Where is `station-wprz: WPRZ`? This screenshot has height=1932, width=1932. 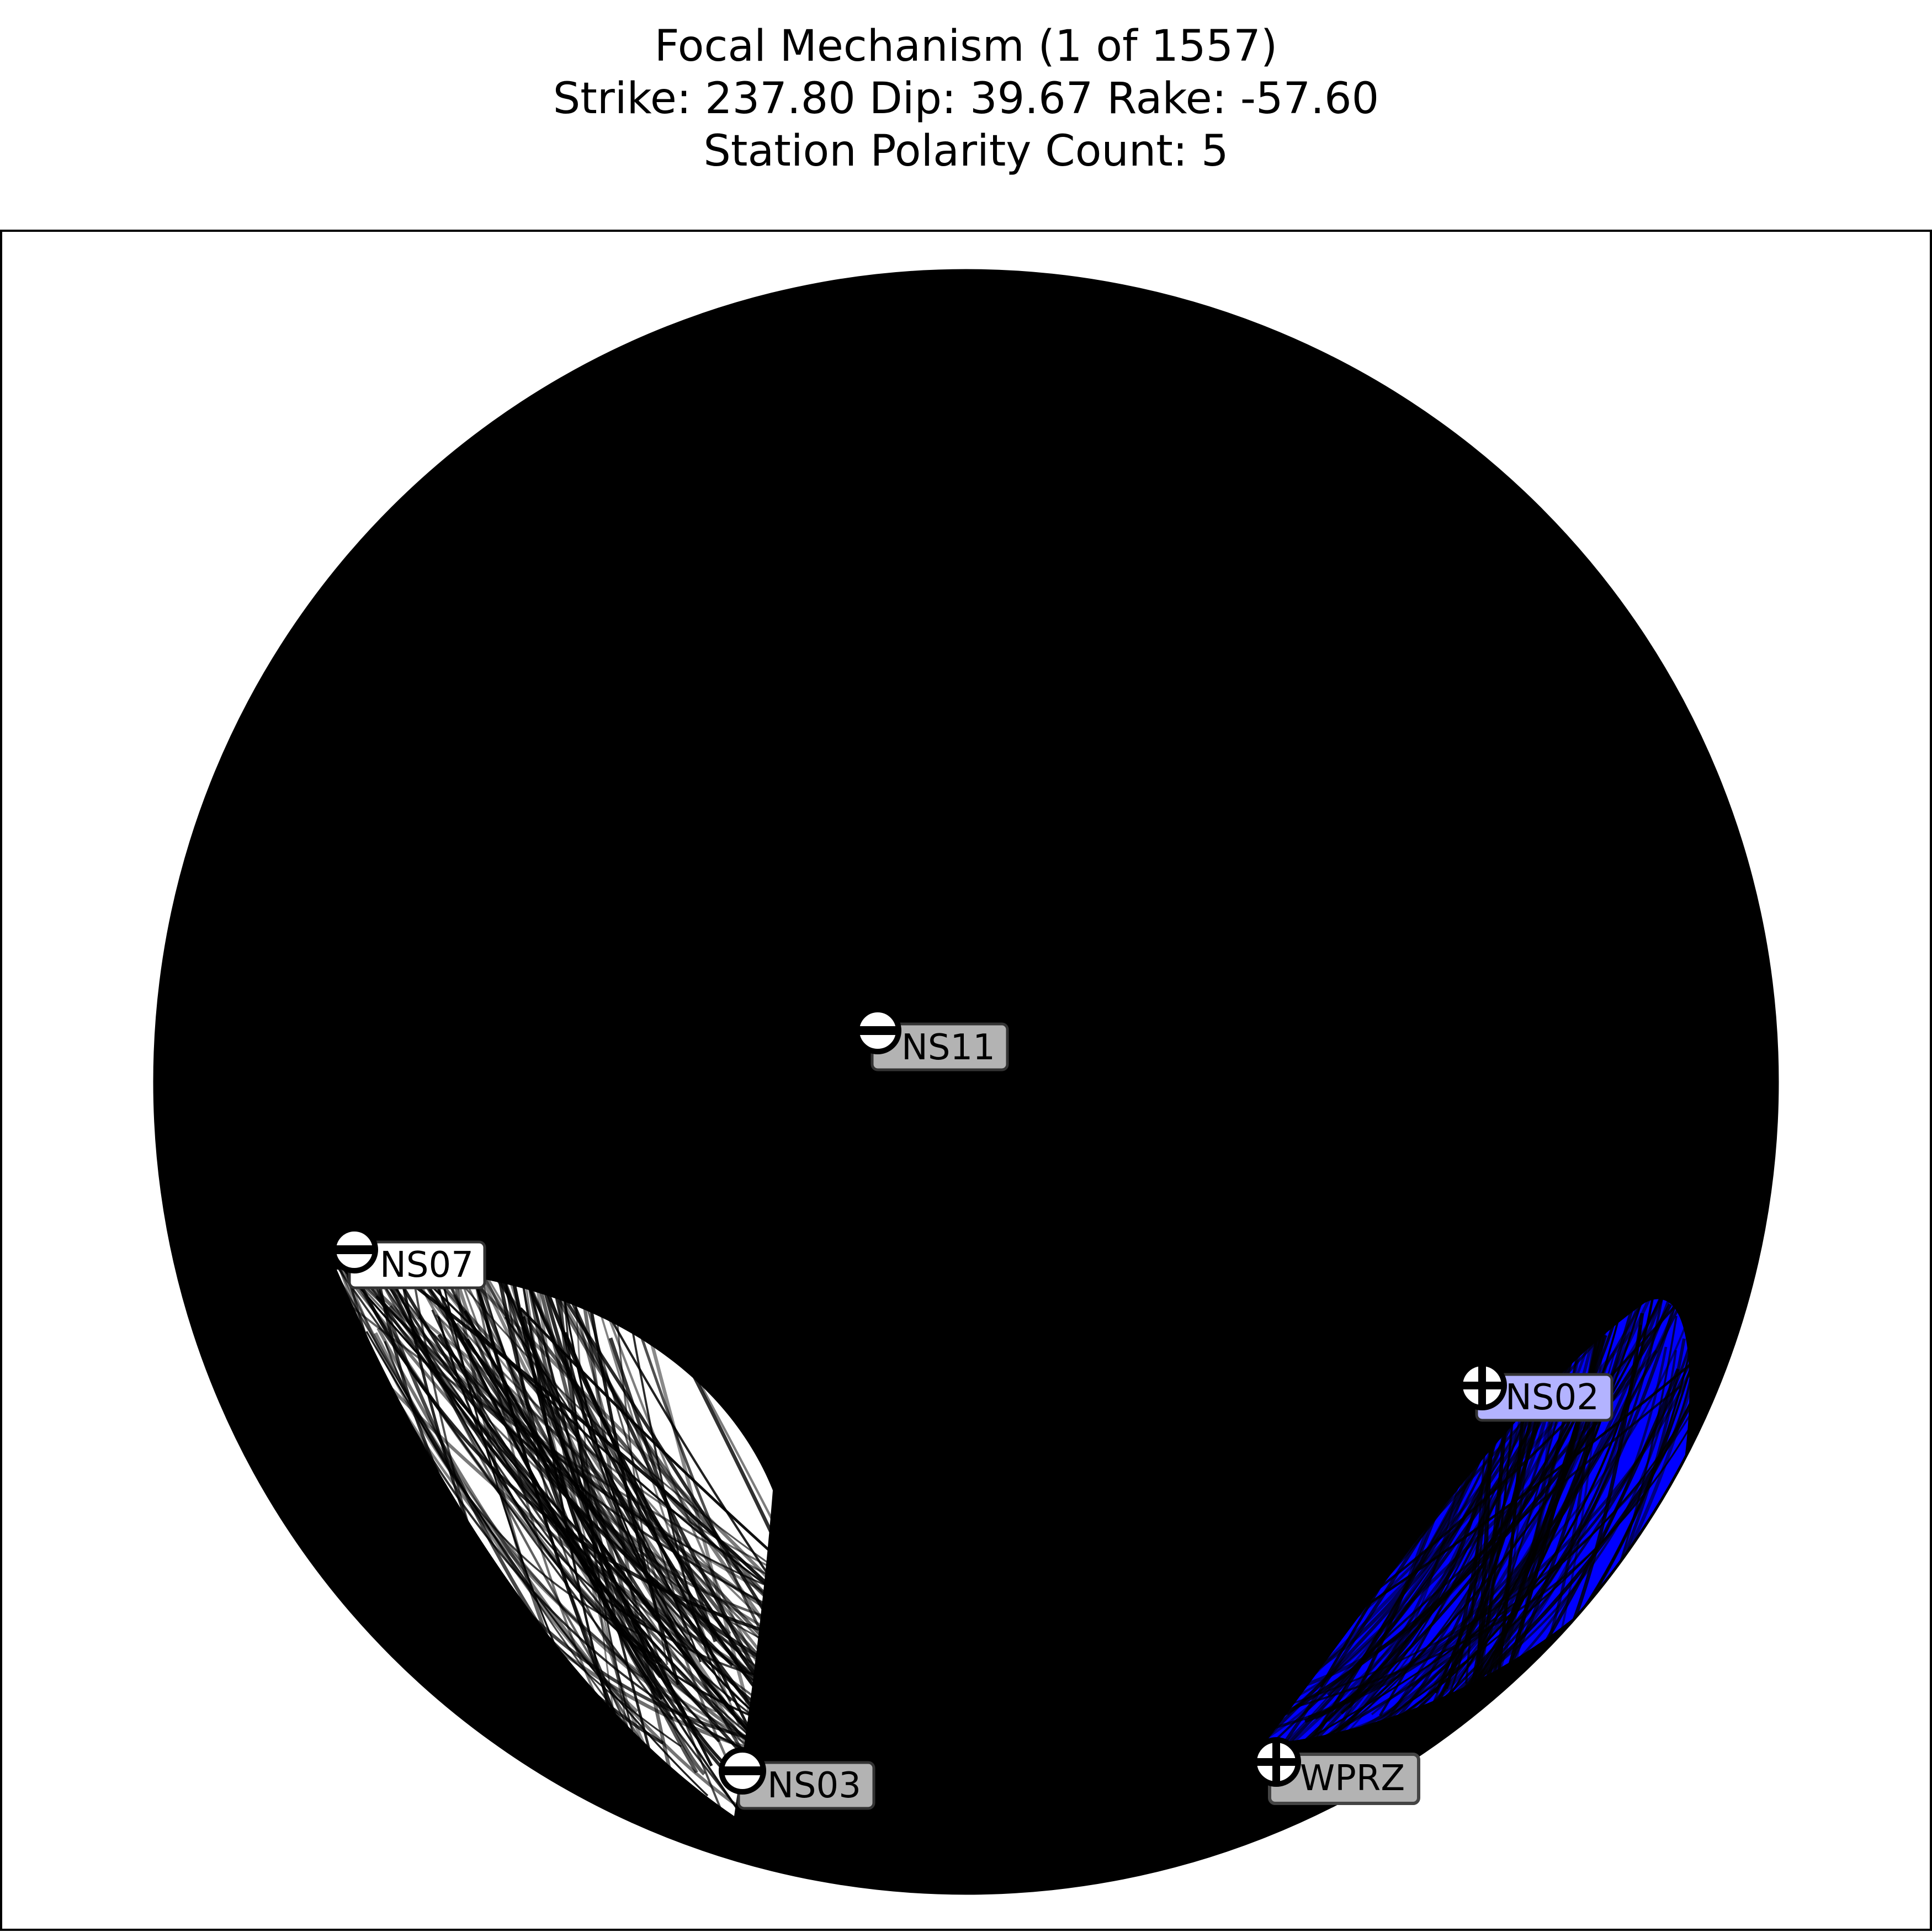
station-wprz: WPRZ is located at coordinates (1336, 1771).